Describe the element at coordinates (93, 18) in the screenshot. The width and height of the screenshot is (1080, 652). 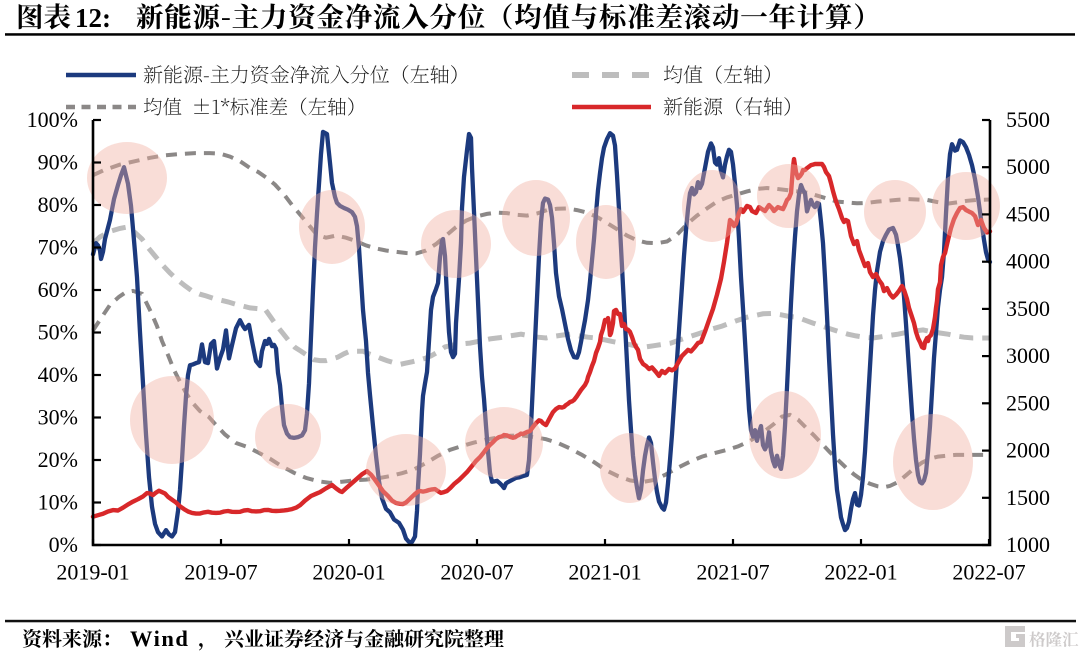
I see `svg-text: 12:` at that location.